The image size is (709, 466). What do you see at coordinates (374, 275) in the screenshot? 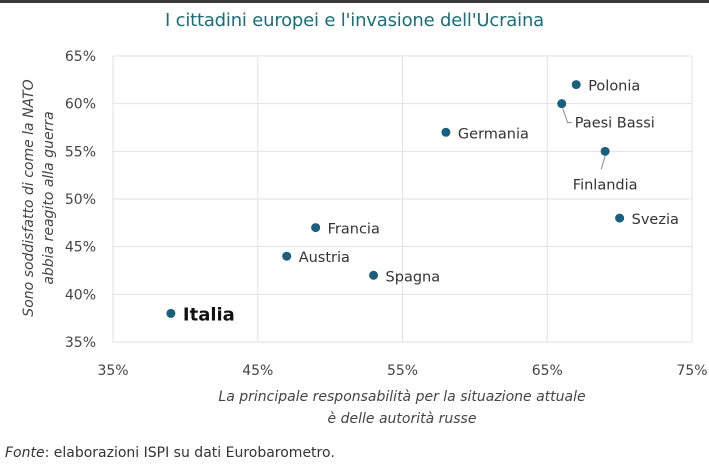
I see `data-point-spagna` at bounding box center [374, 275].